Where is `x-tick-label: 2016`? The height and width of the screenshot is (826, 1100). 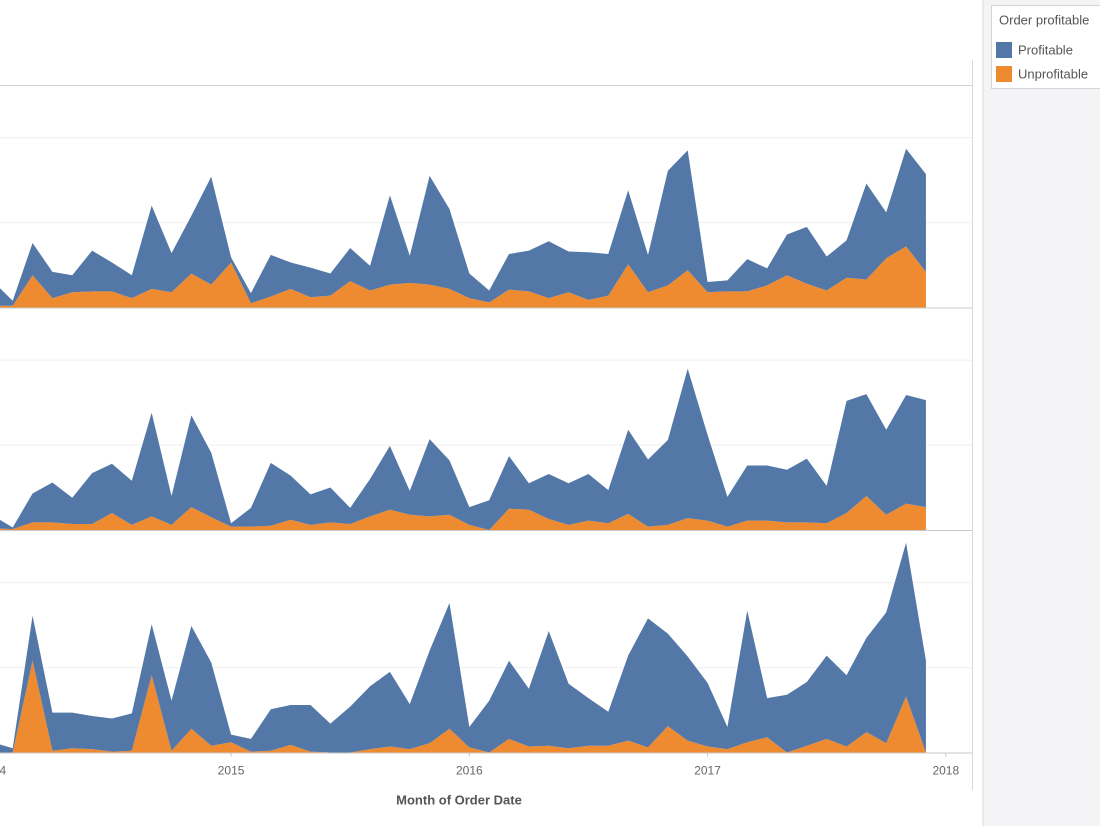
x-tick-label: 2016 is located at coordinates (469, 771).